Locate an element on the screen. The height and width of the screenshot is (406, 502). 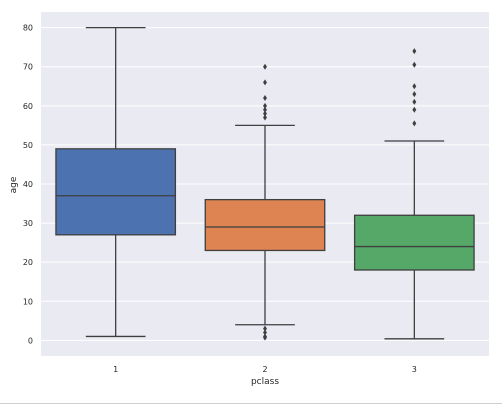
y-tick-label-30: 30 is located at coordinates (28, 223).